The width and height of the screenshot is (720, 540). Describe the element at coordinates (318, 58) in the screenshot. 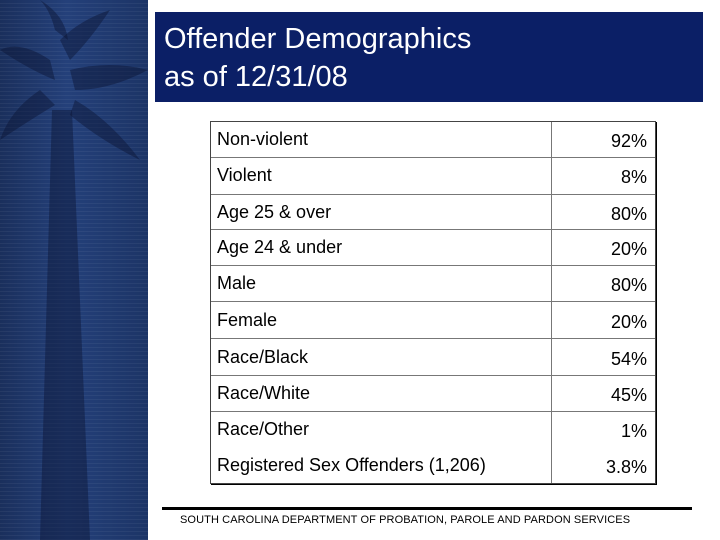

I see `page-title: Offender Demographics as of 12/31/08` at that location.